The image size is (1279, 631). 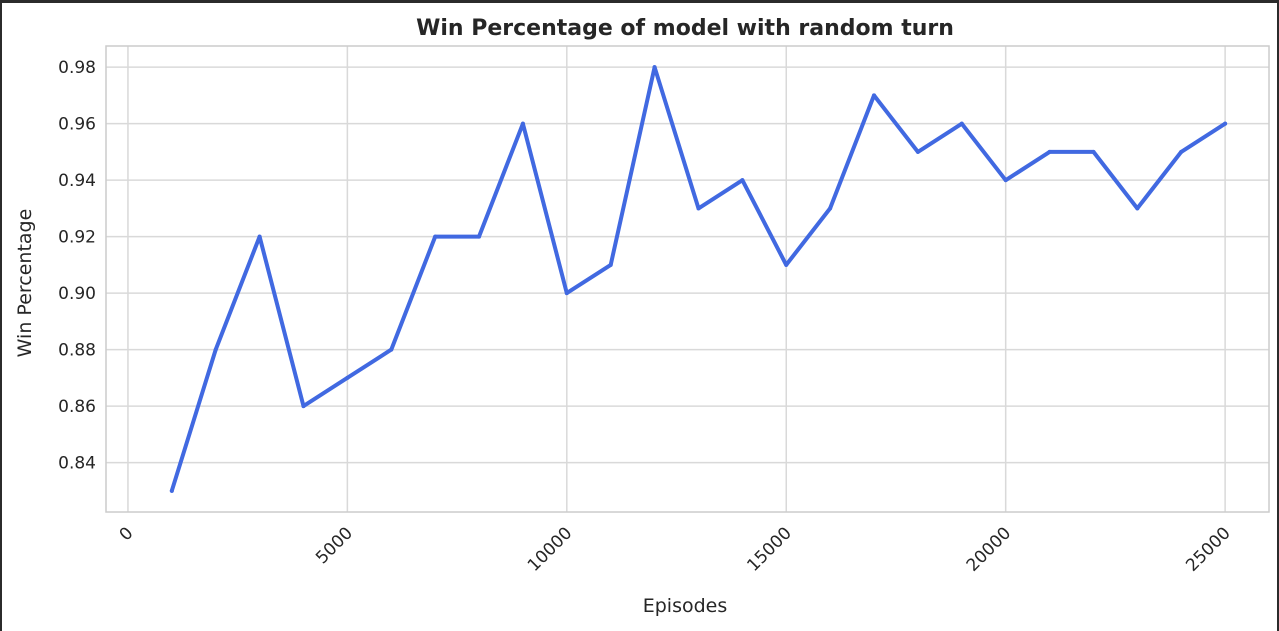 I want to click on x-axis-title: Episodes, so click(x=685, y=606).